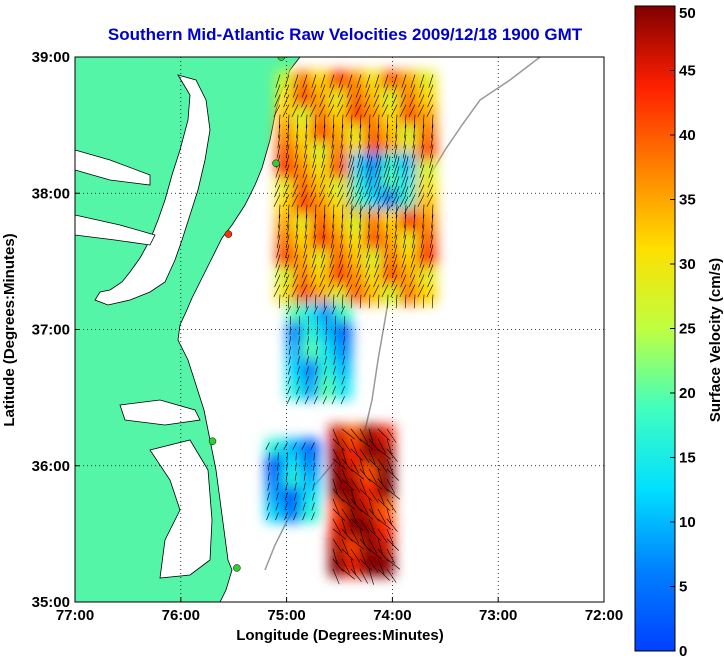 This screenshot has height=659, width=724. I want to click on colorbar-ticks: 0 5 10 15 20 25 30 35 40 45 50, so click(683, 332).